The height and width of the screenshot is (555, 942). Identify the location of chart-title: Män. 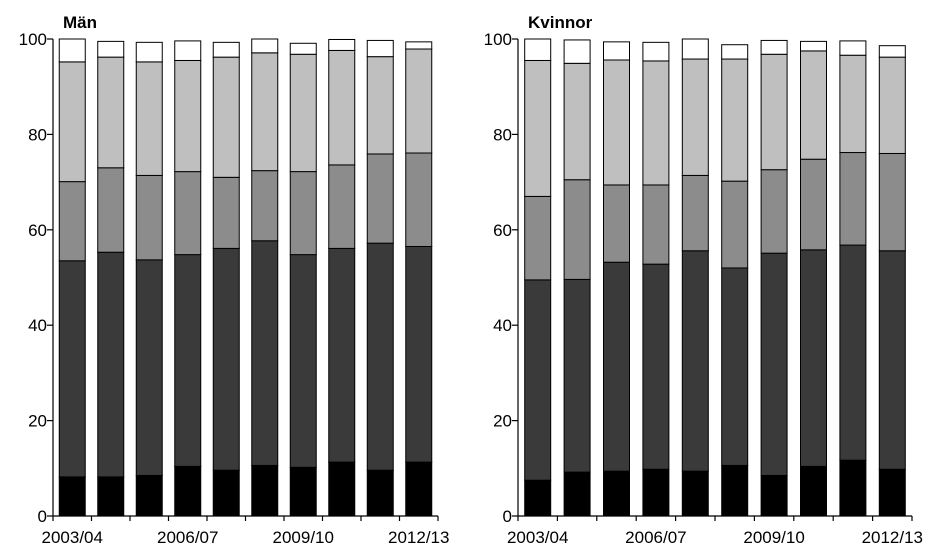
(80, 22).